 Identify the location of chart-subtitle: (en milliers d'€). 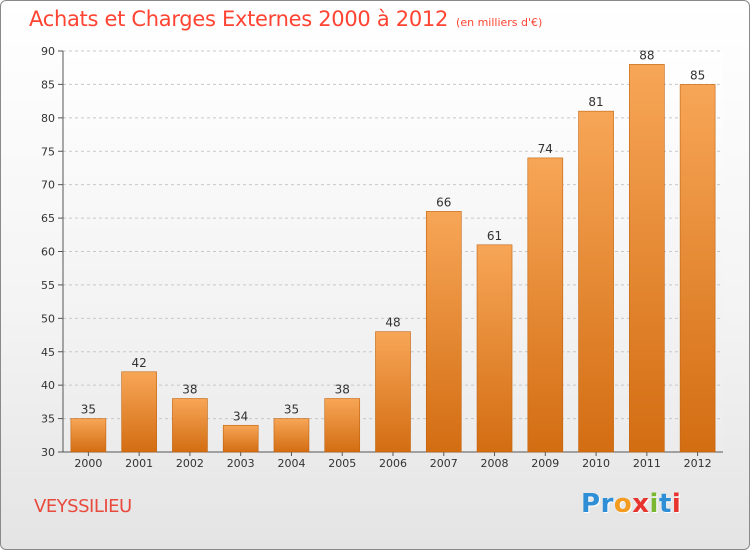
(499, 22).